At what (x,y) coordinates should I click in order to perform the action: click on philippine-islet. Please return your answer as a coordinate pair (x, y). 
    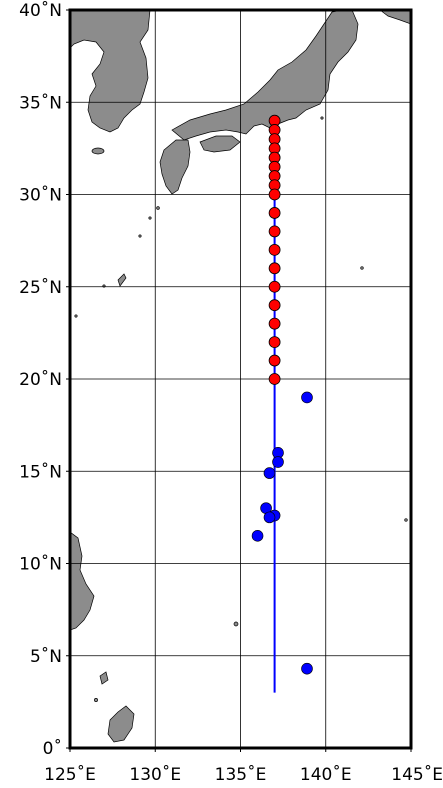
    Looking at the image, I should click on (104, 678).